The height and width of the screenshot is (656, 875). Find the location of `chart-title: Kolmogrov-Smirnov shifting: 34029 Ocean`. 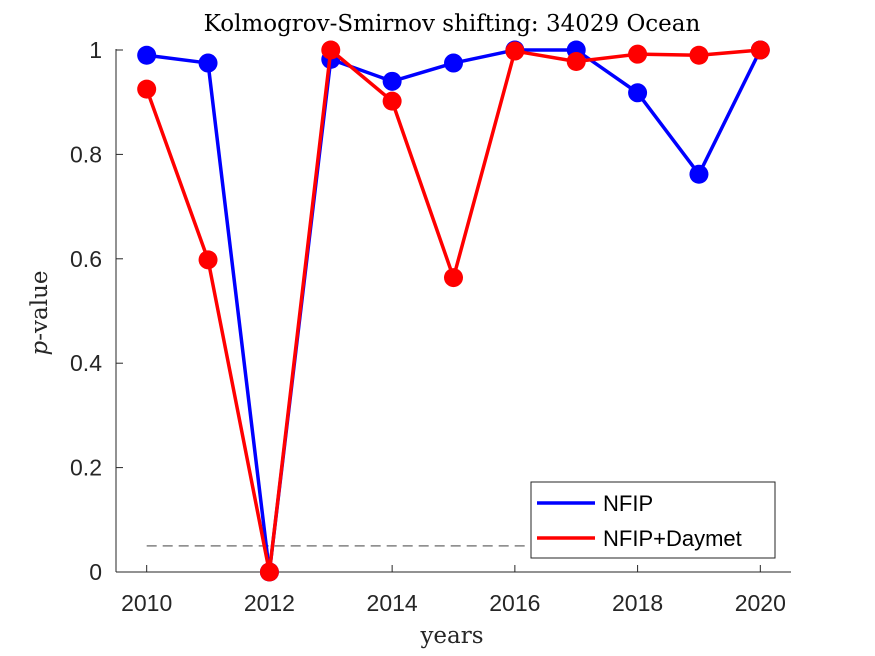

chart-title: Kolmogrov-Smirnov shifting: 34029 Ocean is located at coordinates (452, 24).